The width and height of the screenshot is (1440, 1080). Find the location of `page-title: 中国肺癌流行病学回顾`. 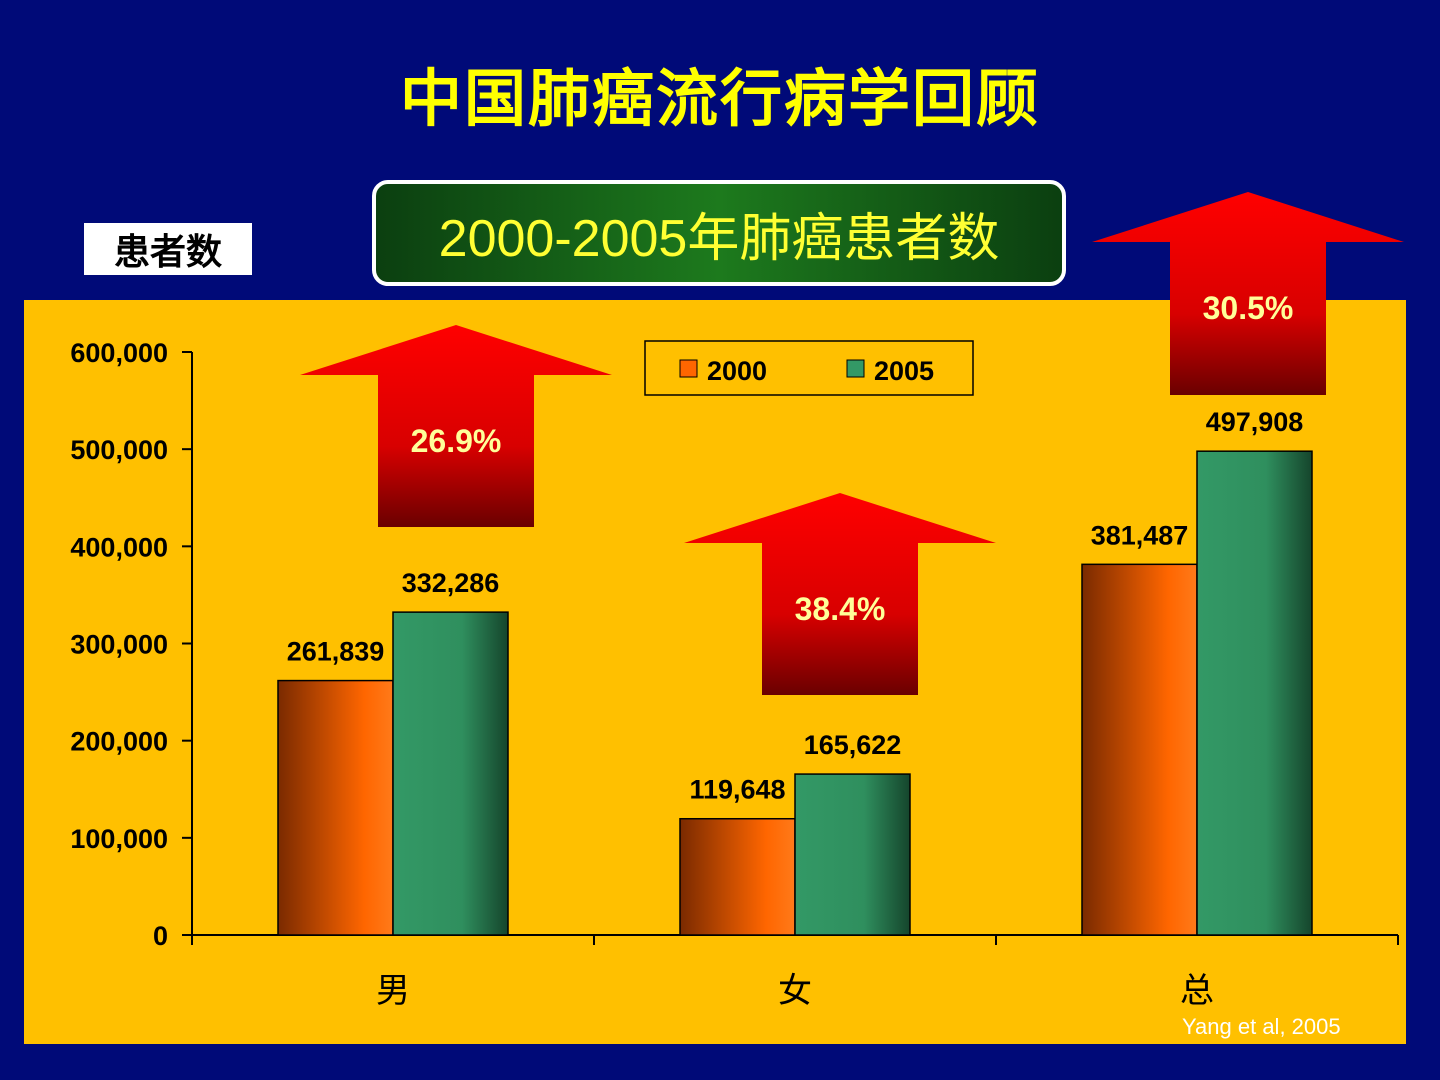

page-title: 中国肺癌流行病学回顾 is located at coordinates (719, 98).